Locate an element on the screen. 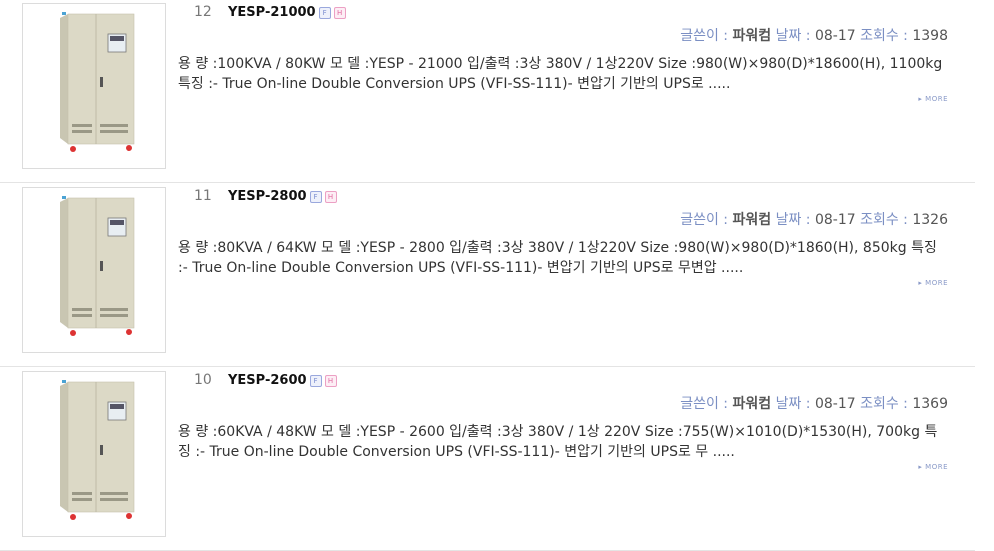  item-meta: 글쓴이 : 파워컴 날짜 : 08-17 조회수 : 1398 is located at coordinates (814, 35).